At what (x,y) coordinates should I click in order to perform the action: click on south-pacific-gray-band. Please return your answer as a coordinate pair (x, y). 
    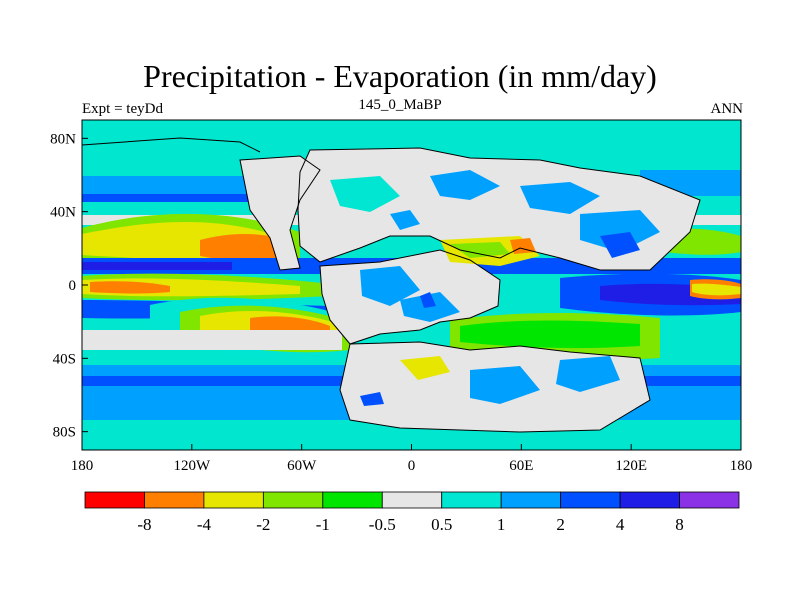
    Looking at the image, I should click on (212, 340).